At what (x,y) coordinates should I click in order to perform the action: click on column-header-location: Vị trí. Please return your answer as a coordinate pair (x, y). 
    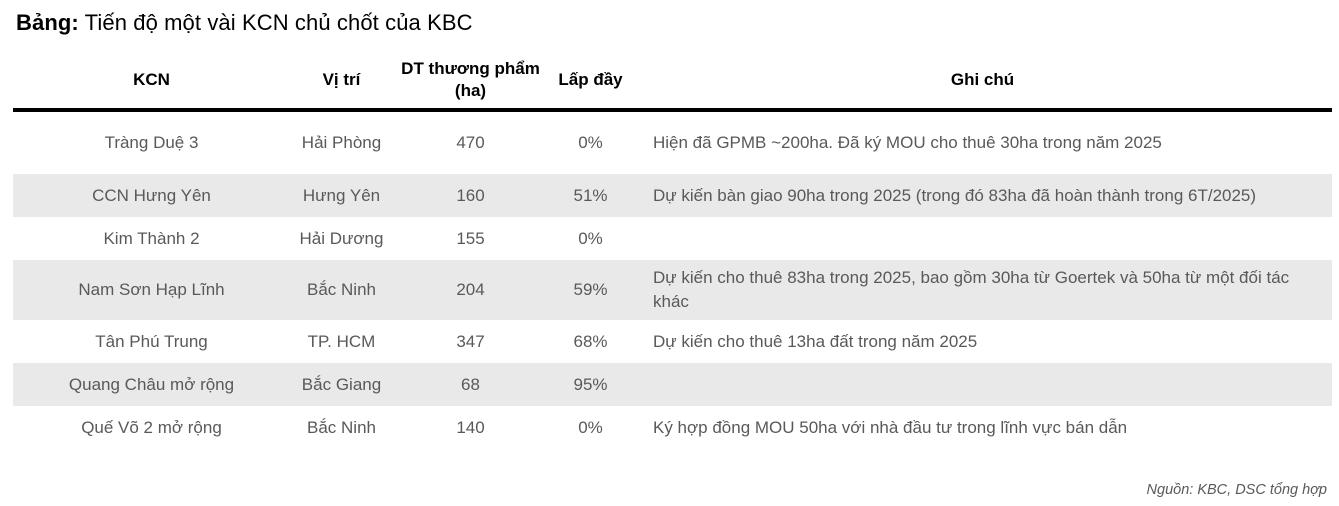
    Looking at the image, I should click on (341, 79).